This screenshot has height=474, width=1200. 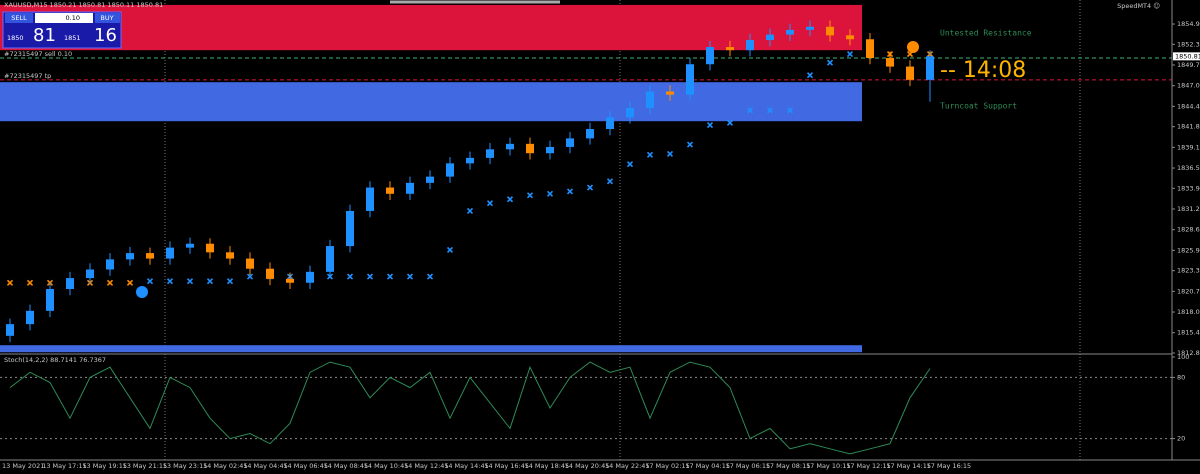 I want to click on y-tick-label: 1852.35, so click(x=1188, y=44).